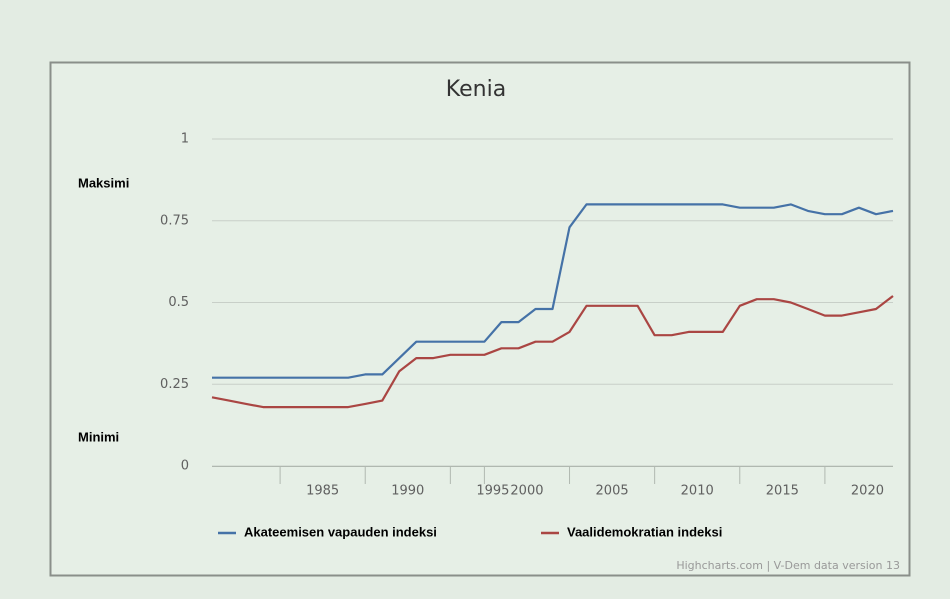 This screenshot has width=950, height=599. What do you see at coordinates (103, 182) in the screenshot?
I see `annotation: Maksimi` at bounding box center [103, 182].